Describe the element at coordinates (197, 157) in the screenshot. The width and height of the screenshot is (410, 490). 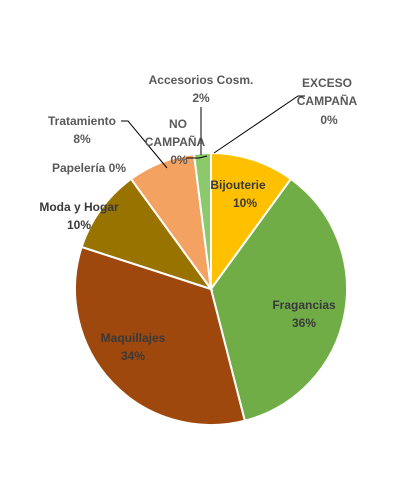
I see `leader-line-no-campana` at that location.